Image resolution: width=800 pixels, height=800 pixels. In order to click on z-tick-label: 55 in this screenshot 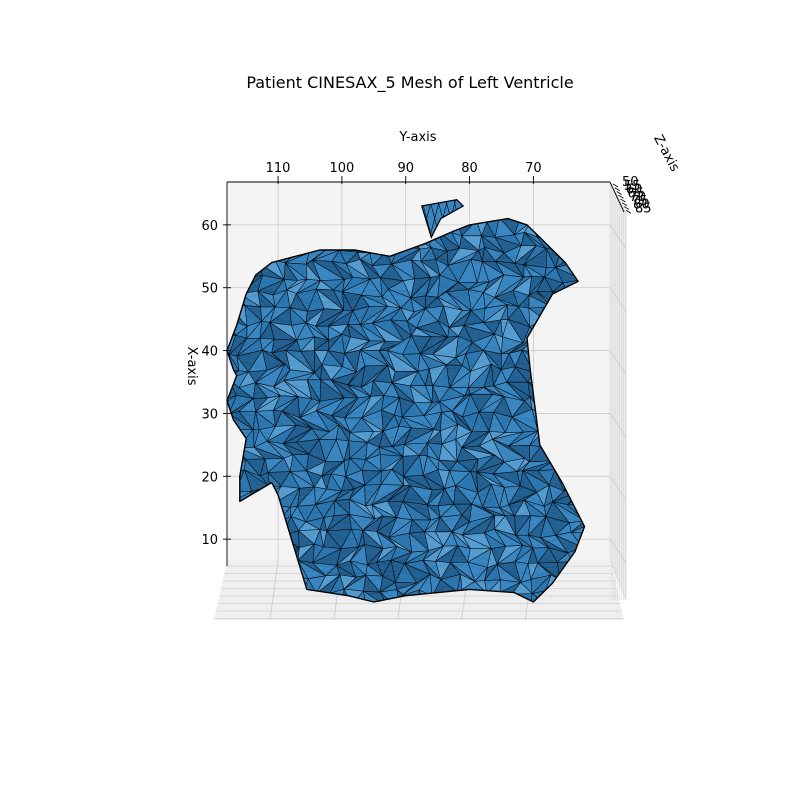, I will do `click(632, 186)`.